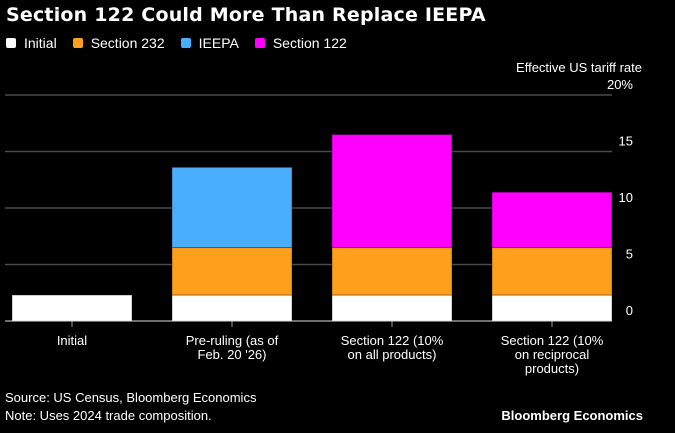 Image resolution: width=675 pixels, height=433 pixels. Describe the element at coordinates (620, 84) in the screenshot. I see `y-tick-label: 20%` at that location.